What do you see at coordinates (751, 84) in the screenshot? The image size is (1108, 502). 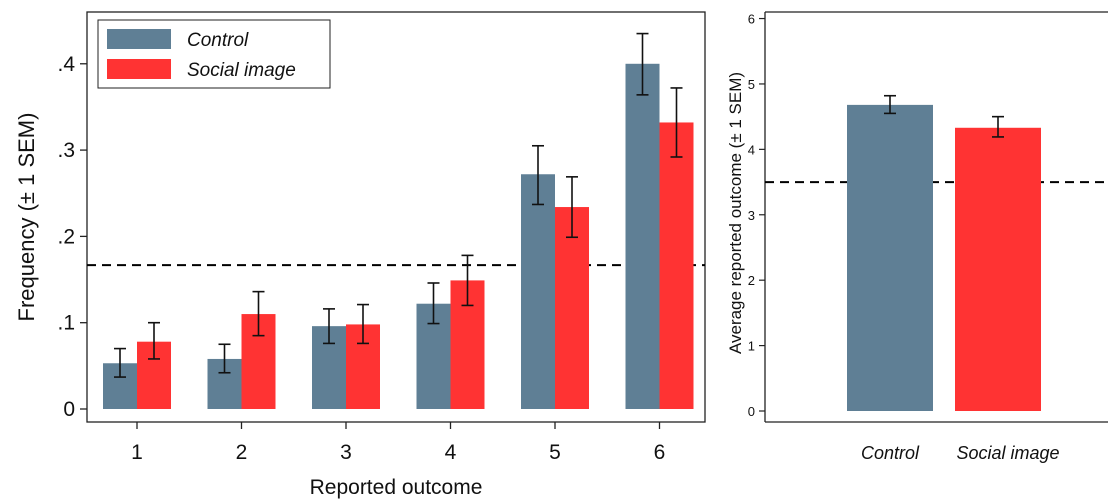 I see `right-y-tick-label: 5` at bounding box center [751, 84].